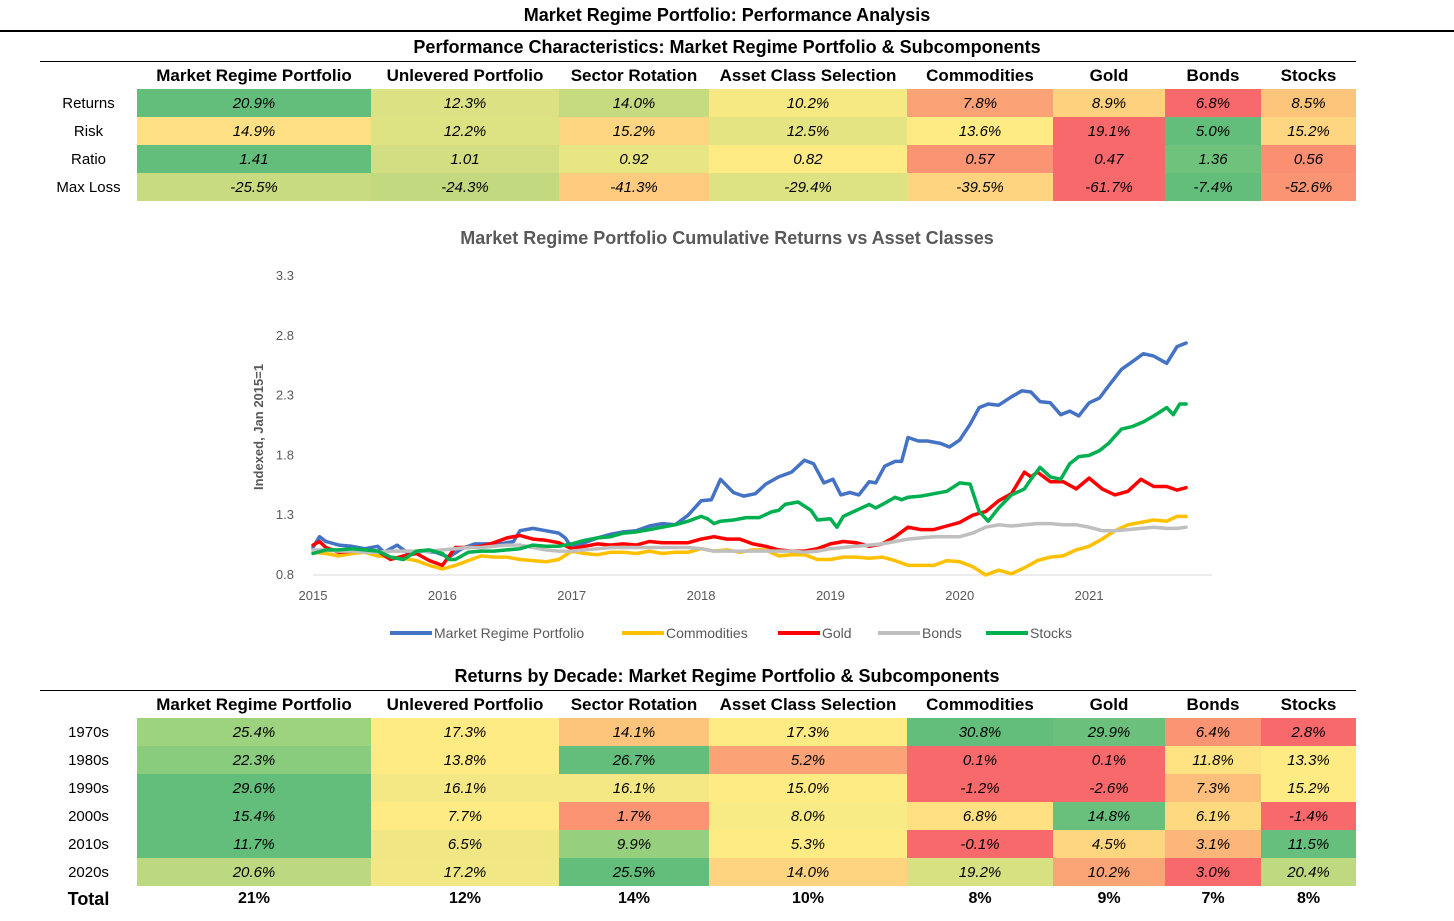  Describe the element at coordinates (634, 187) in the screenshot. I see `table-cell: -41.3%` at that location.